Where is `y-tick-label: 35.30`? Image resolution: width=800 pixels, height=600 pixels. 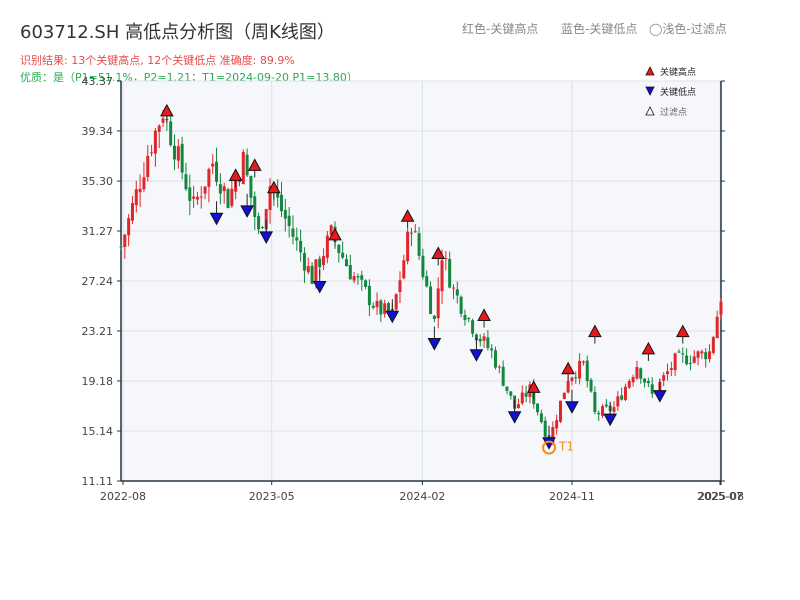 y-tick-label: 35.30 is located at coordinates (98, 181).